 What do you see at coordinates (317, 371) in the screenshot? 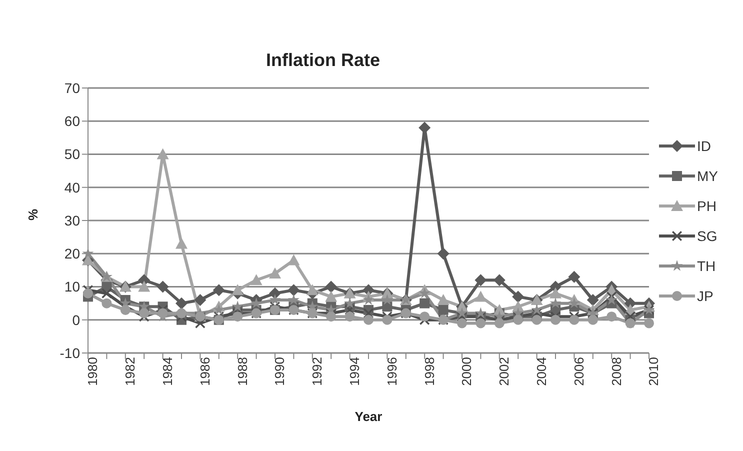
I see `x-tick-label: 1992` at bounding box center [317, 371].